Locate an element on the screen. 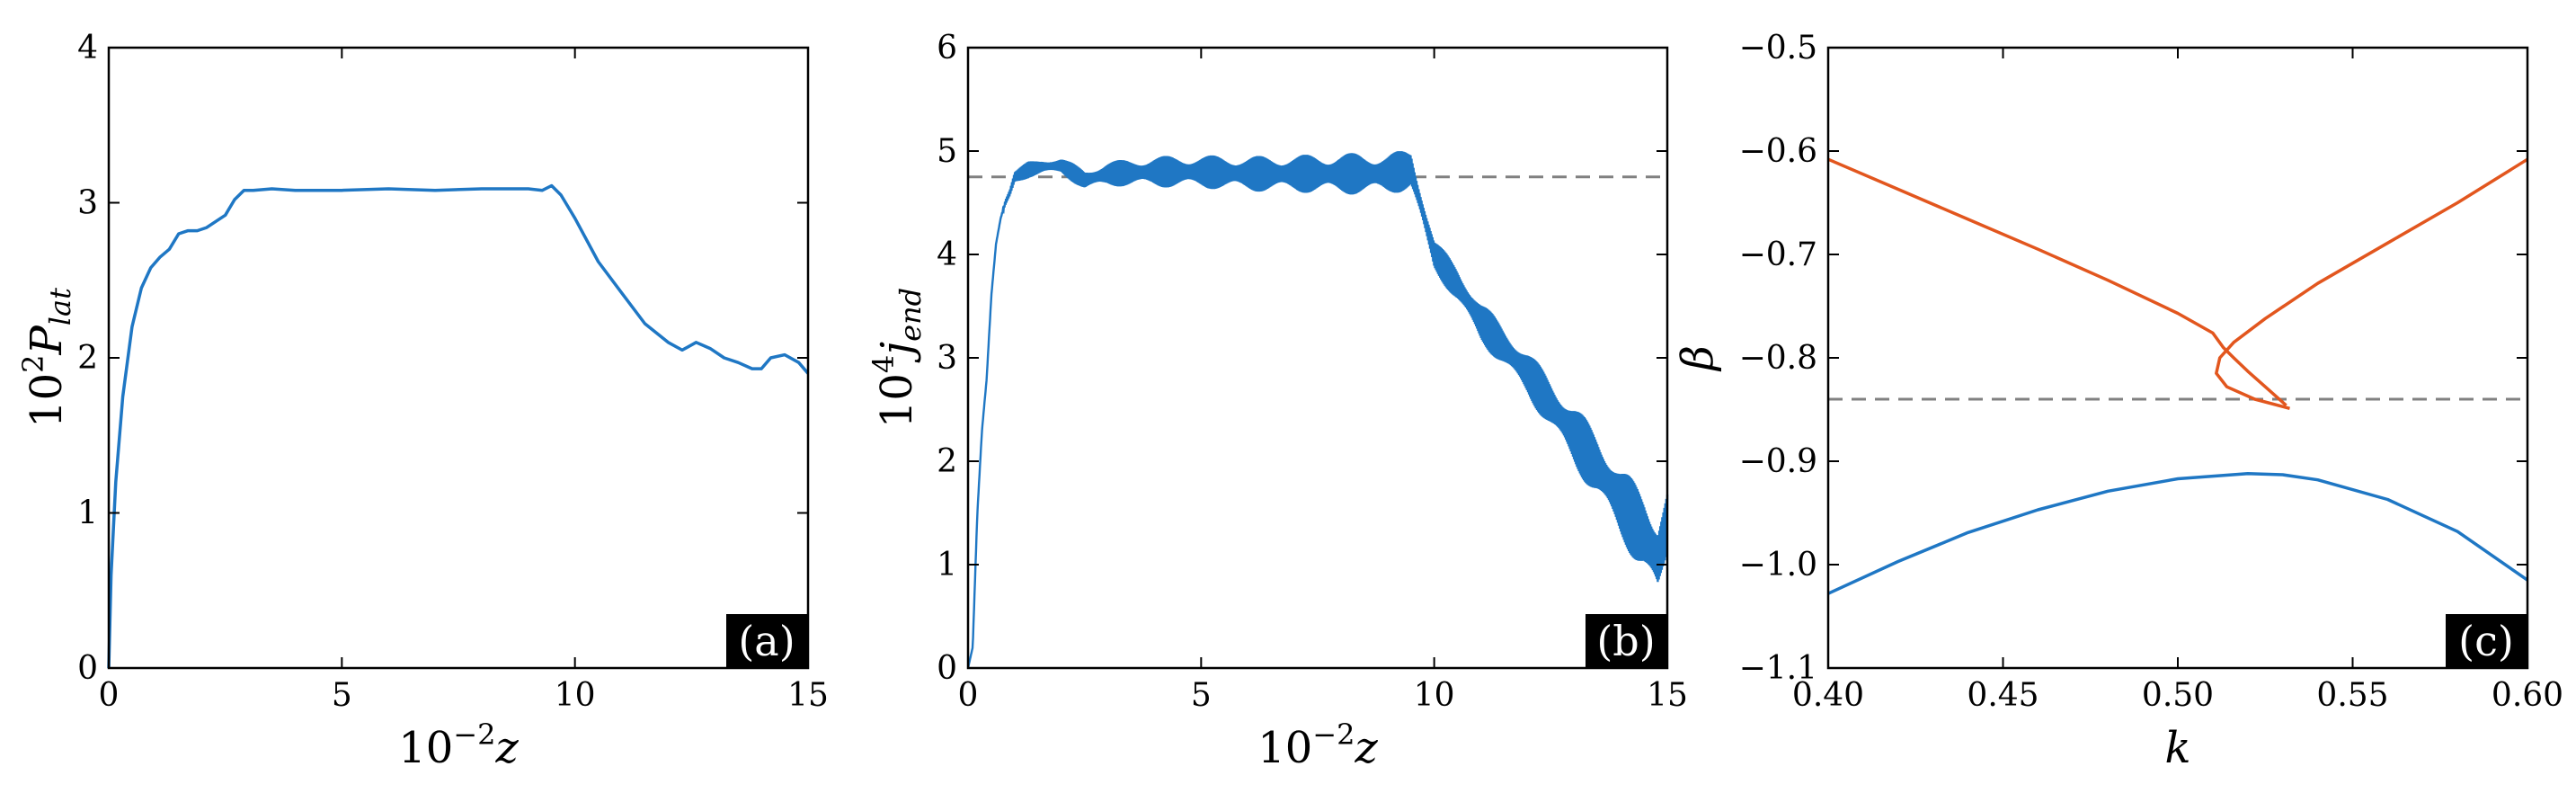 The width and height of the screenshot is (2576, 793). panel-b-xlabel: 10−2z is located at coordinates (1317, 745).